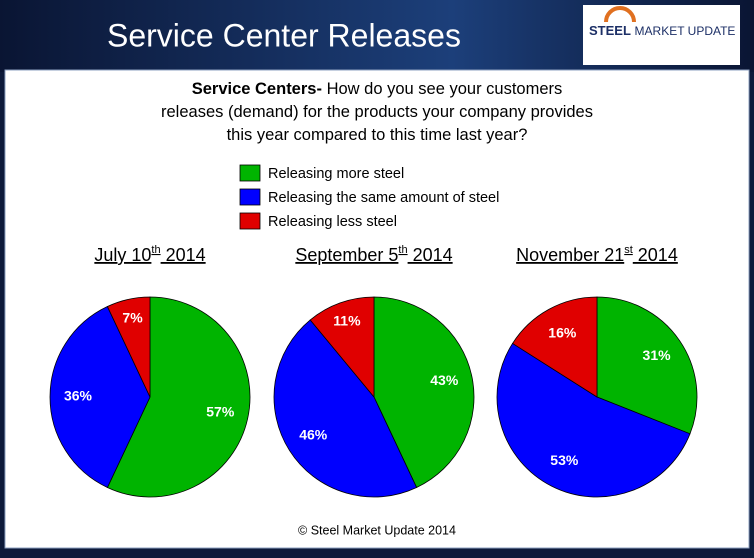  I want to click on logo-swoosh, so click(620, 14).